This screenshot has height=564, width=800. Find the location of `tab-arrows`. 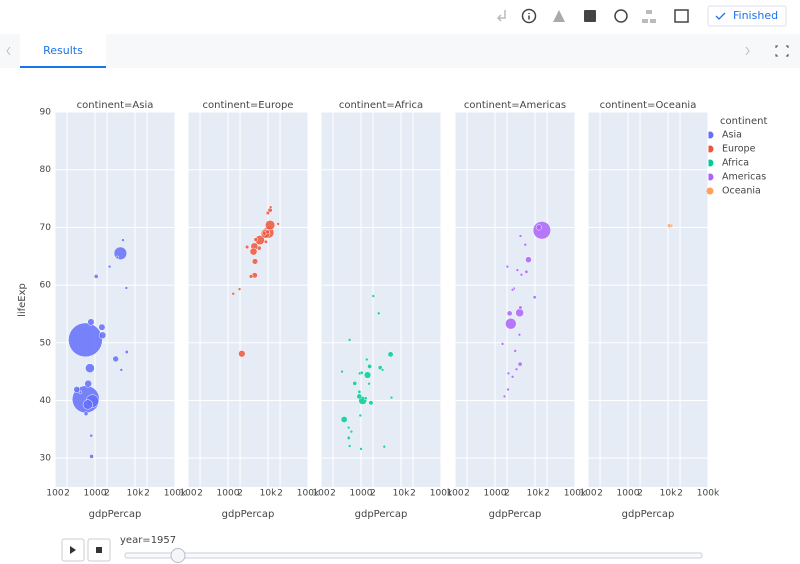

tab-arrows is located at coordinates (378, 51).